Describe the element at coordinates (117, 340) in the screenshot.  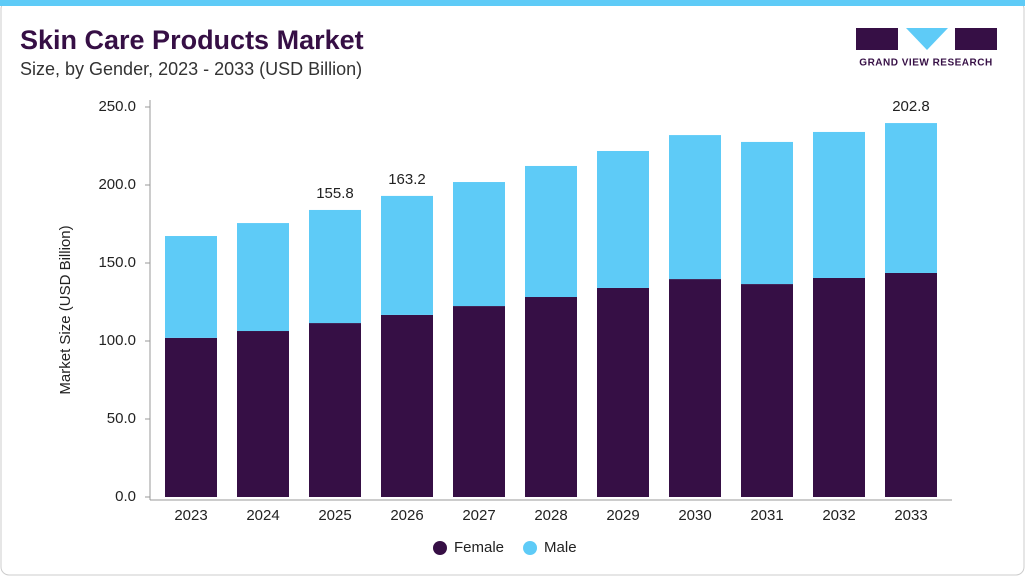
I see `y-tick-label: 100.0` at that location.